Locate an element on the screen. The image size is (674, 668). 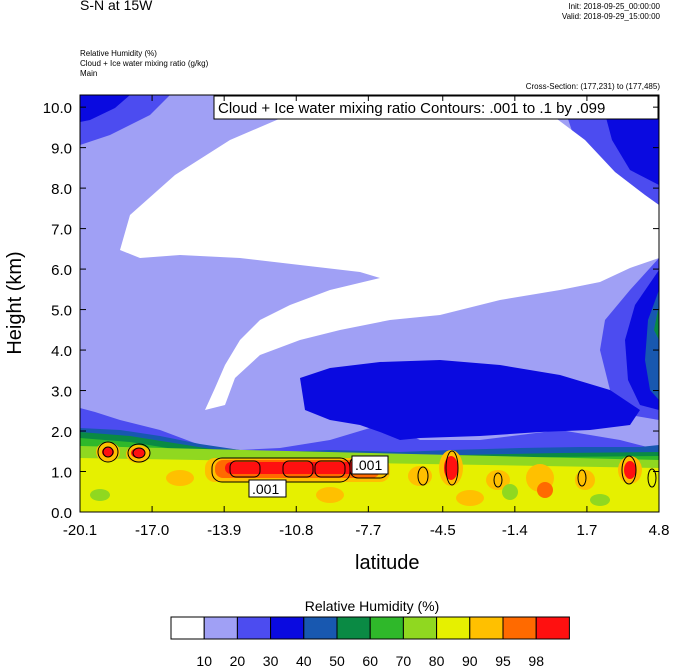
y-tick-label: 9.0 is located at coordinates (61, 149).